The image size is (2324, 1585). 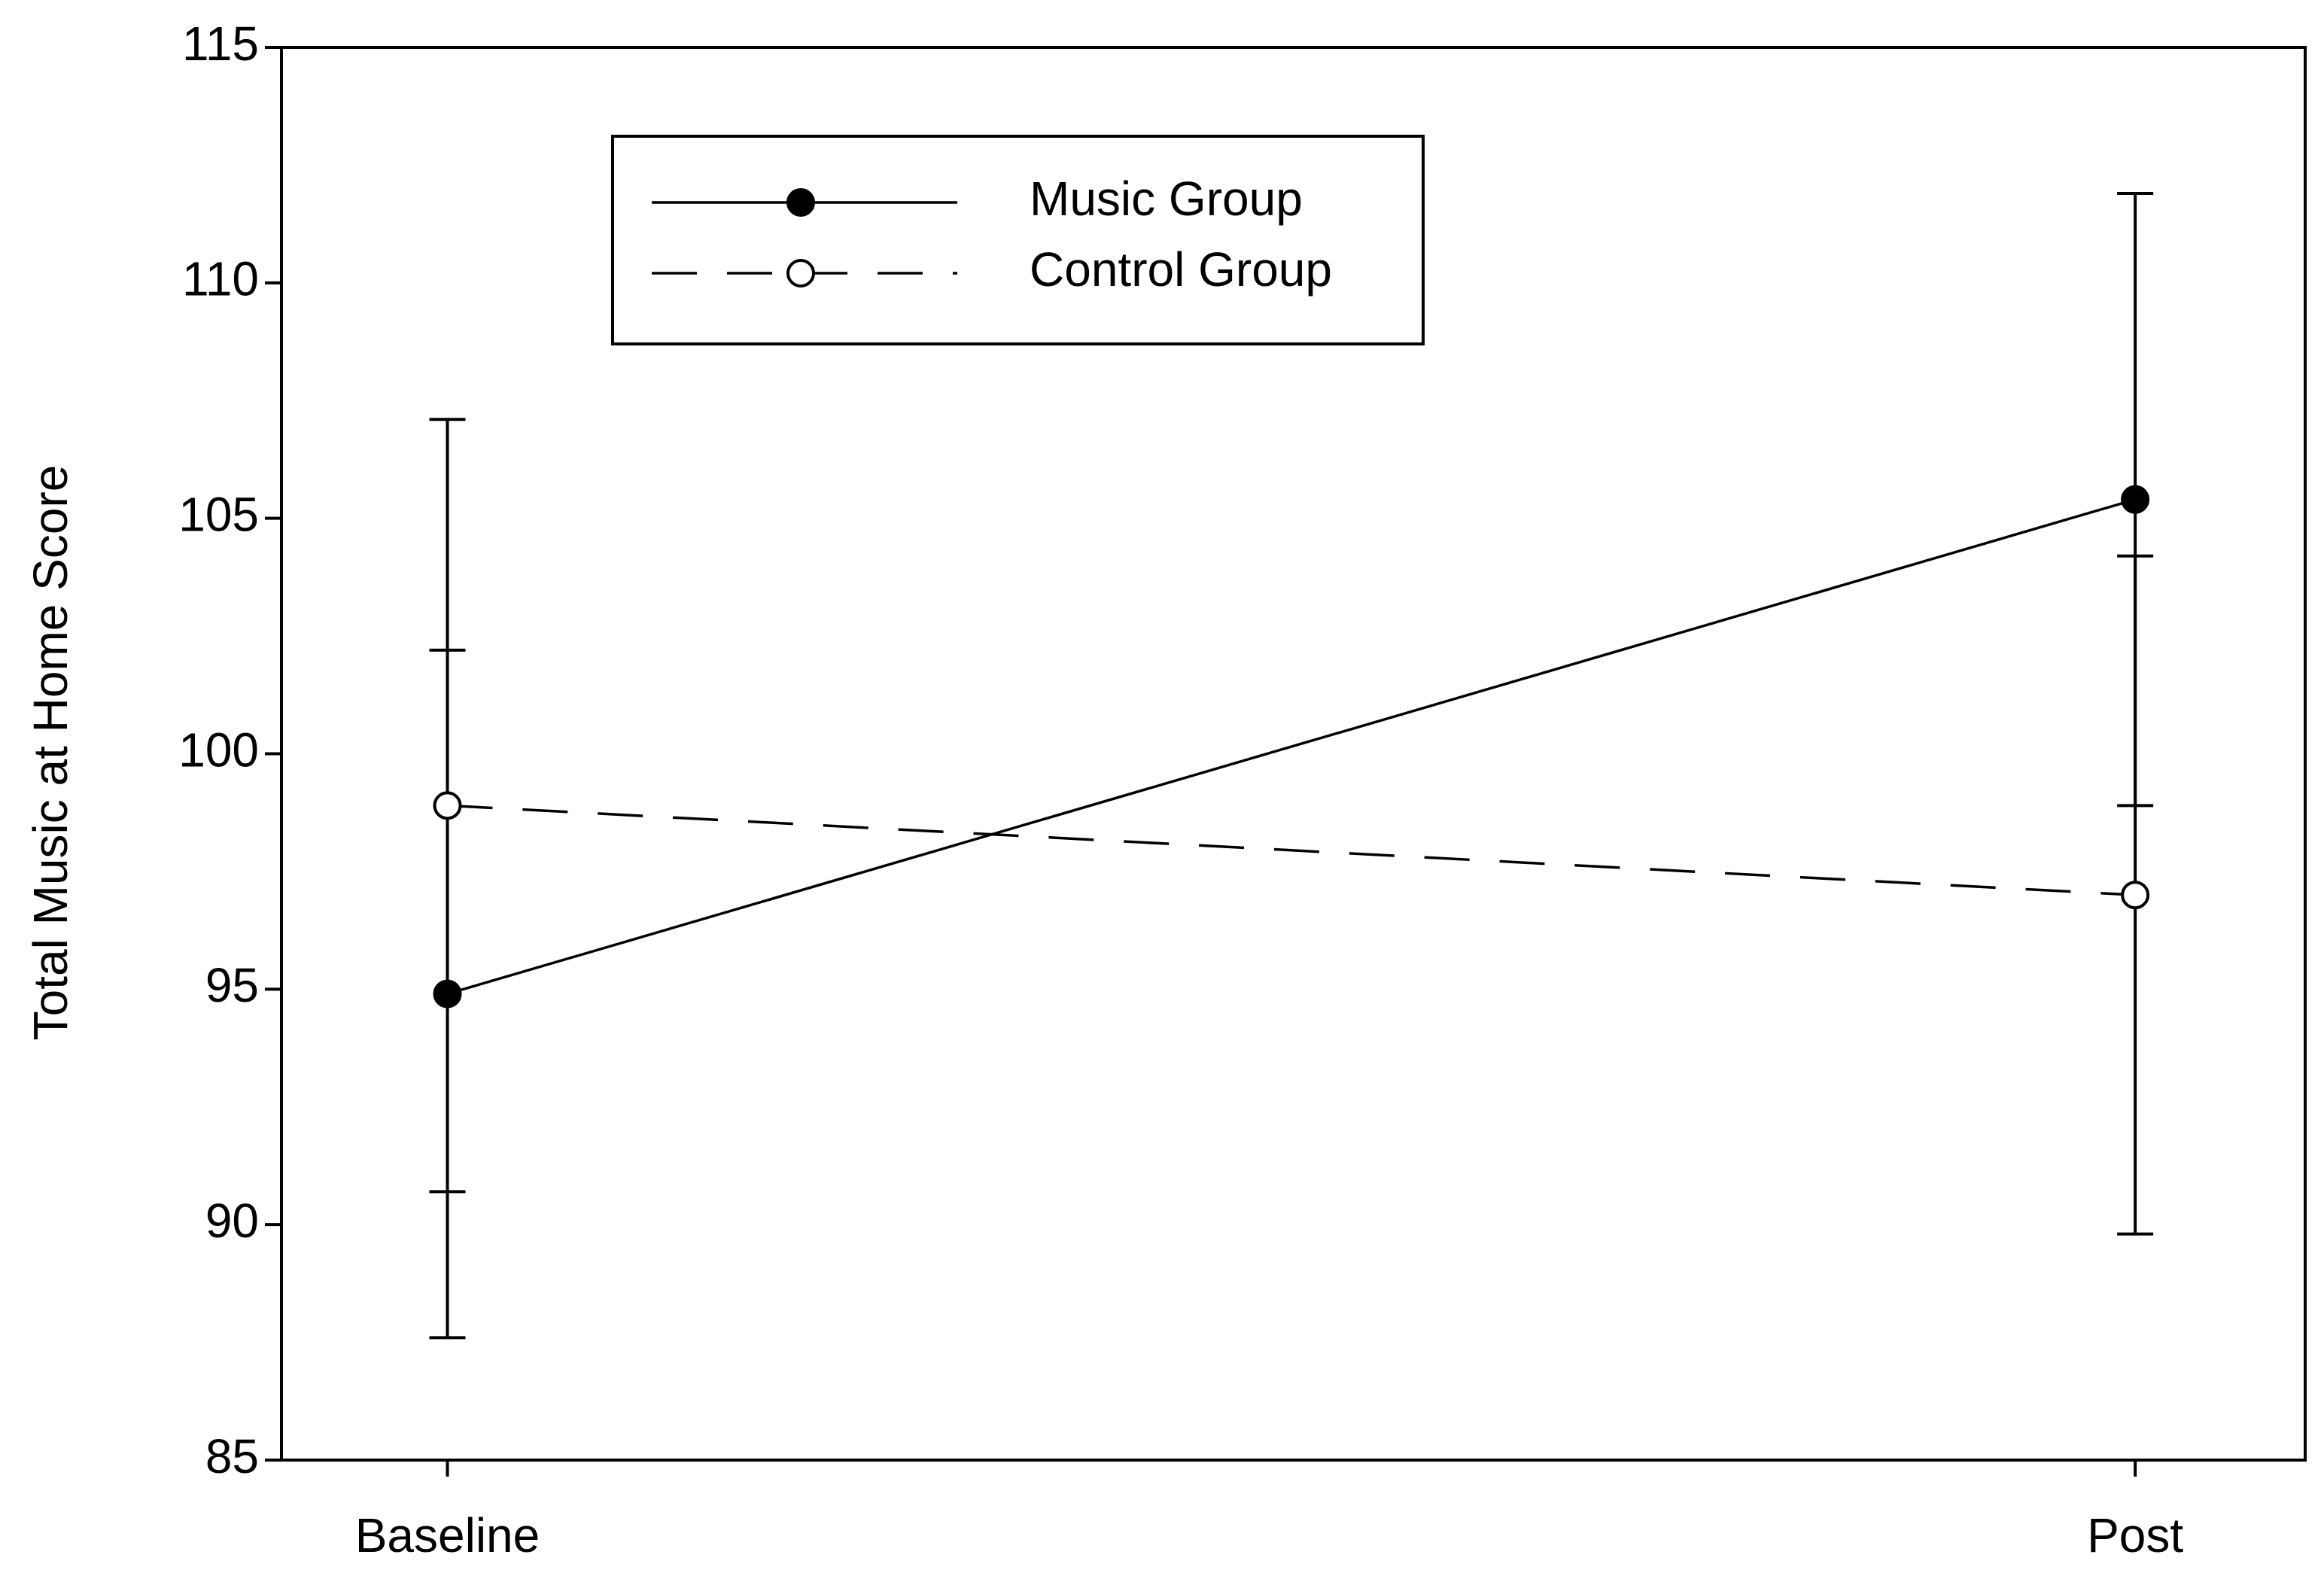 I want to click on x-tick-label: Baseline, so click(x=447, y=1535).